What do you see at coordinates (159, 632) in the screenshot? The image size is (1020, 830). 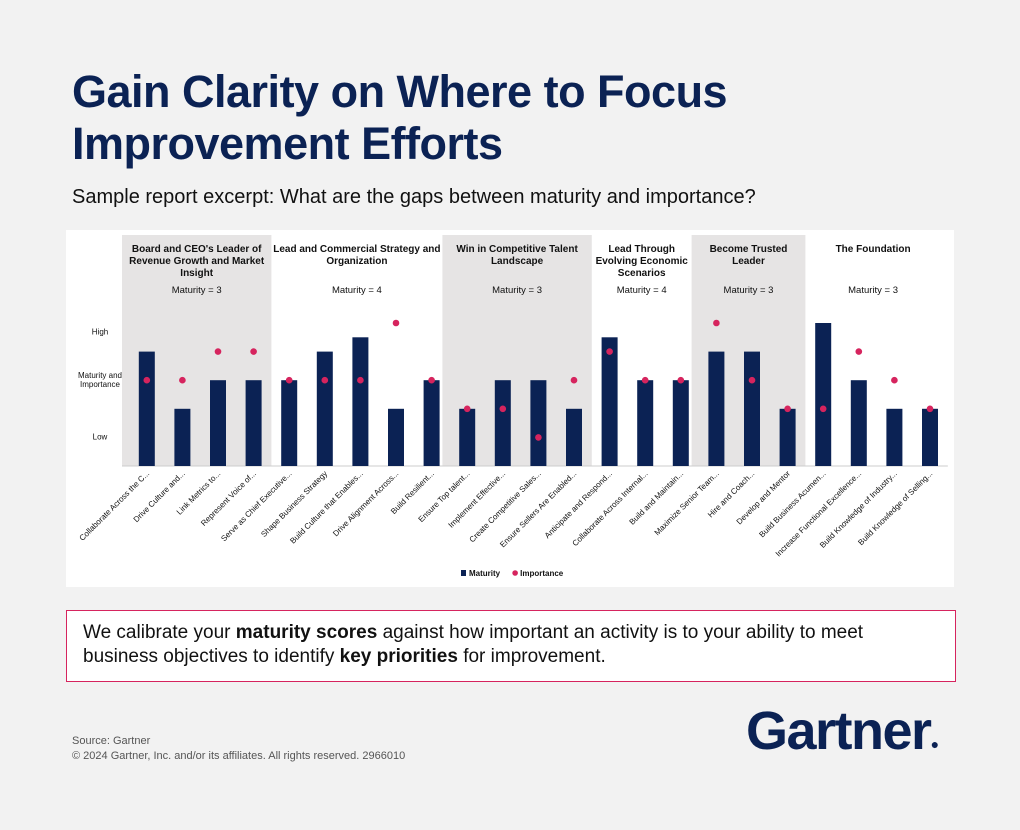 I see `callout-text: We calibrate your` at bounding box center [159, 632].